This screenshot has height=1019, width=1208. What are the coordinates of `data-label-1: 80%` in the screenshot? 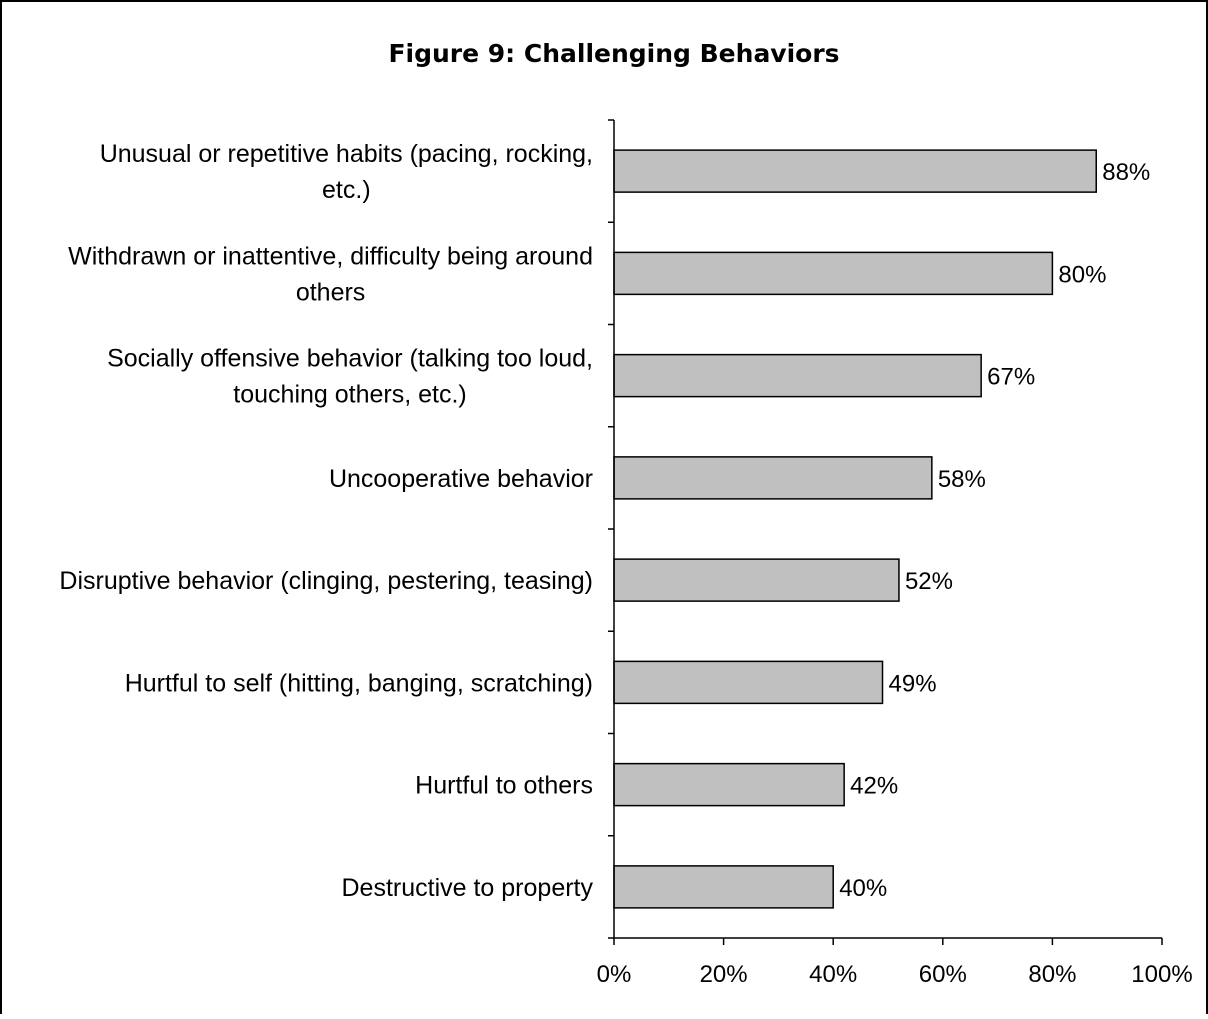 It's located at (1082, 274).